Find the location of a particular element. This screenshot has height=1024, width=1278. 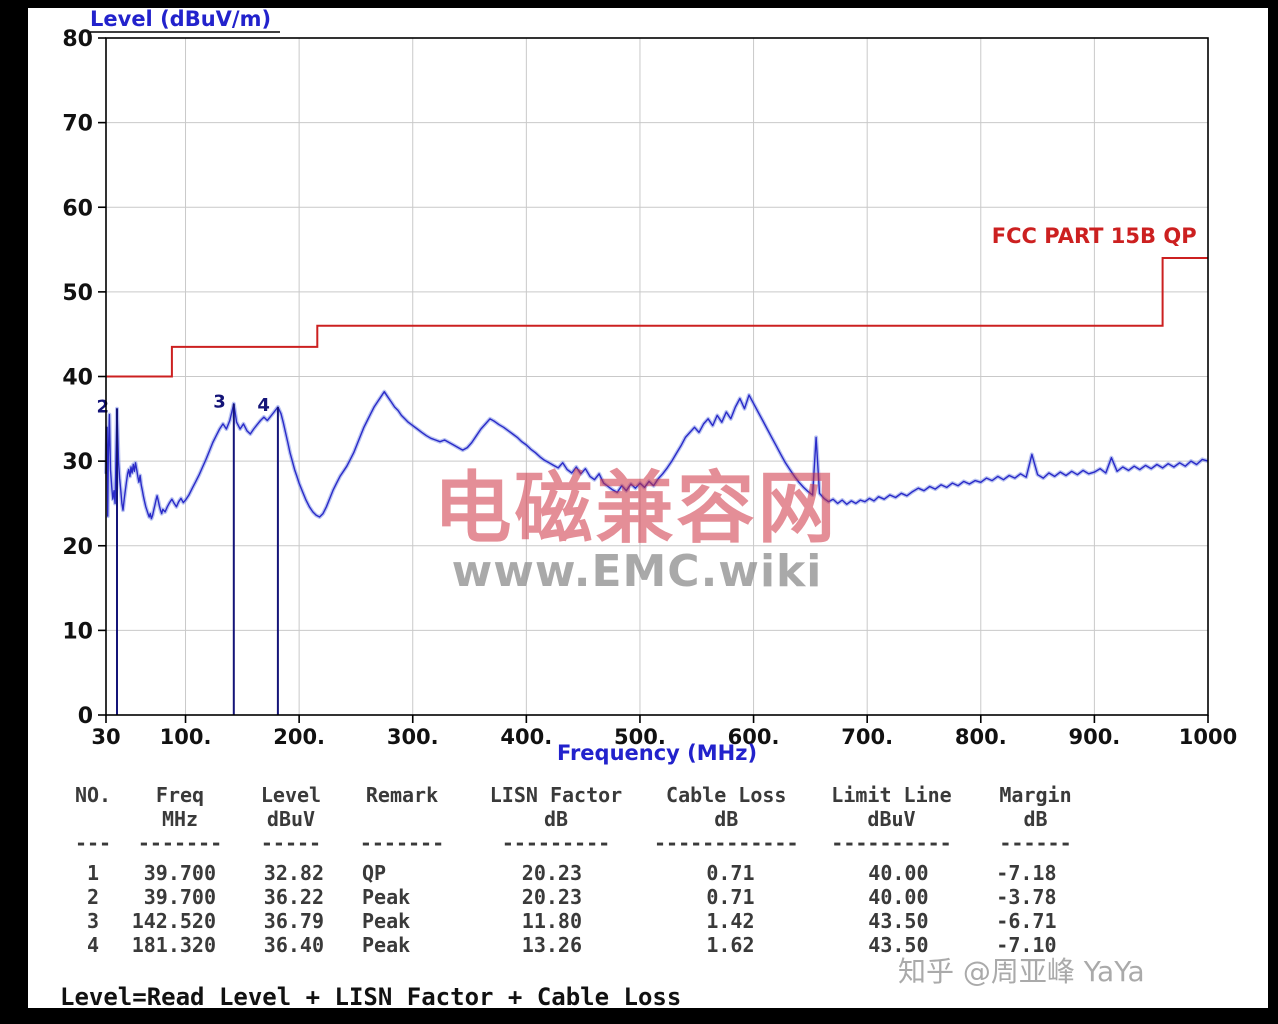

credit-watermark: 知乎 @周亚峰 YaYa is located at coordinates (1021, 971).